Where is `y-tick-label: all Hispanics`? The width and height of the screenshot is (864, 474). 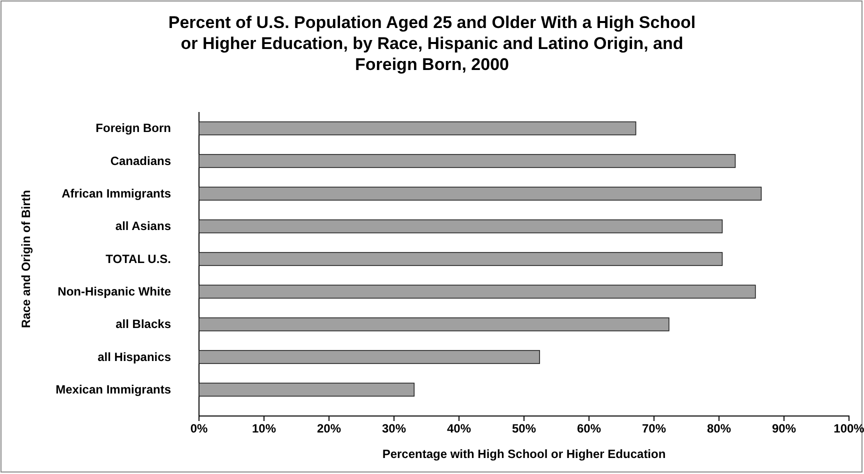
y-tick-label: all Hispanics is located at coordinates (135, 357).